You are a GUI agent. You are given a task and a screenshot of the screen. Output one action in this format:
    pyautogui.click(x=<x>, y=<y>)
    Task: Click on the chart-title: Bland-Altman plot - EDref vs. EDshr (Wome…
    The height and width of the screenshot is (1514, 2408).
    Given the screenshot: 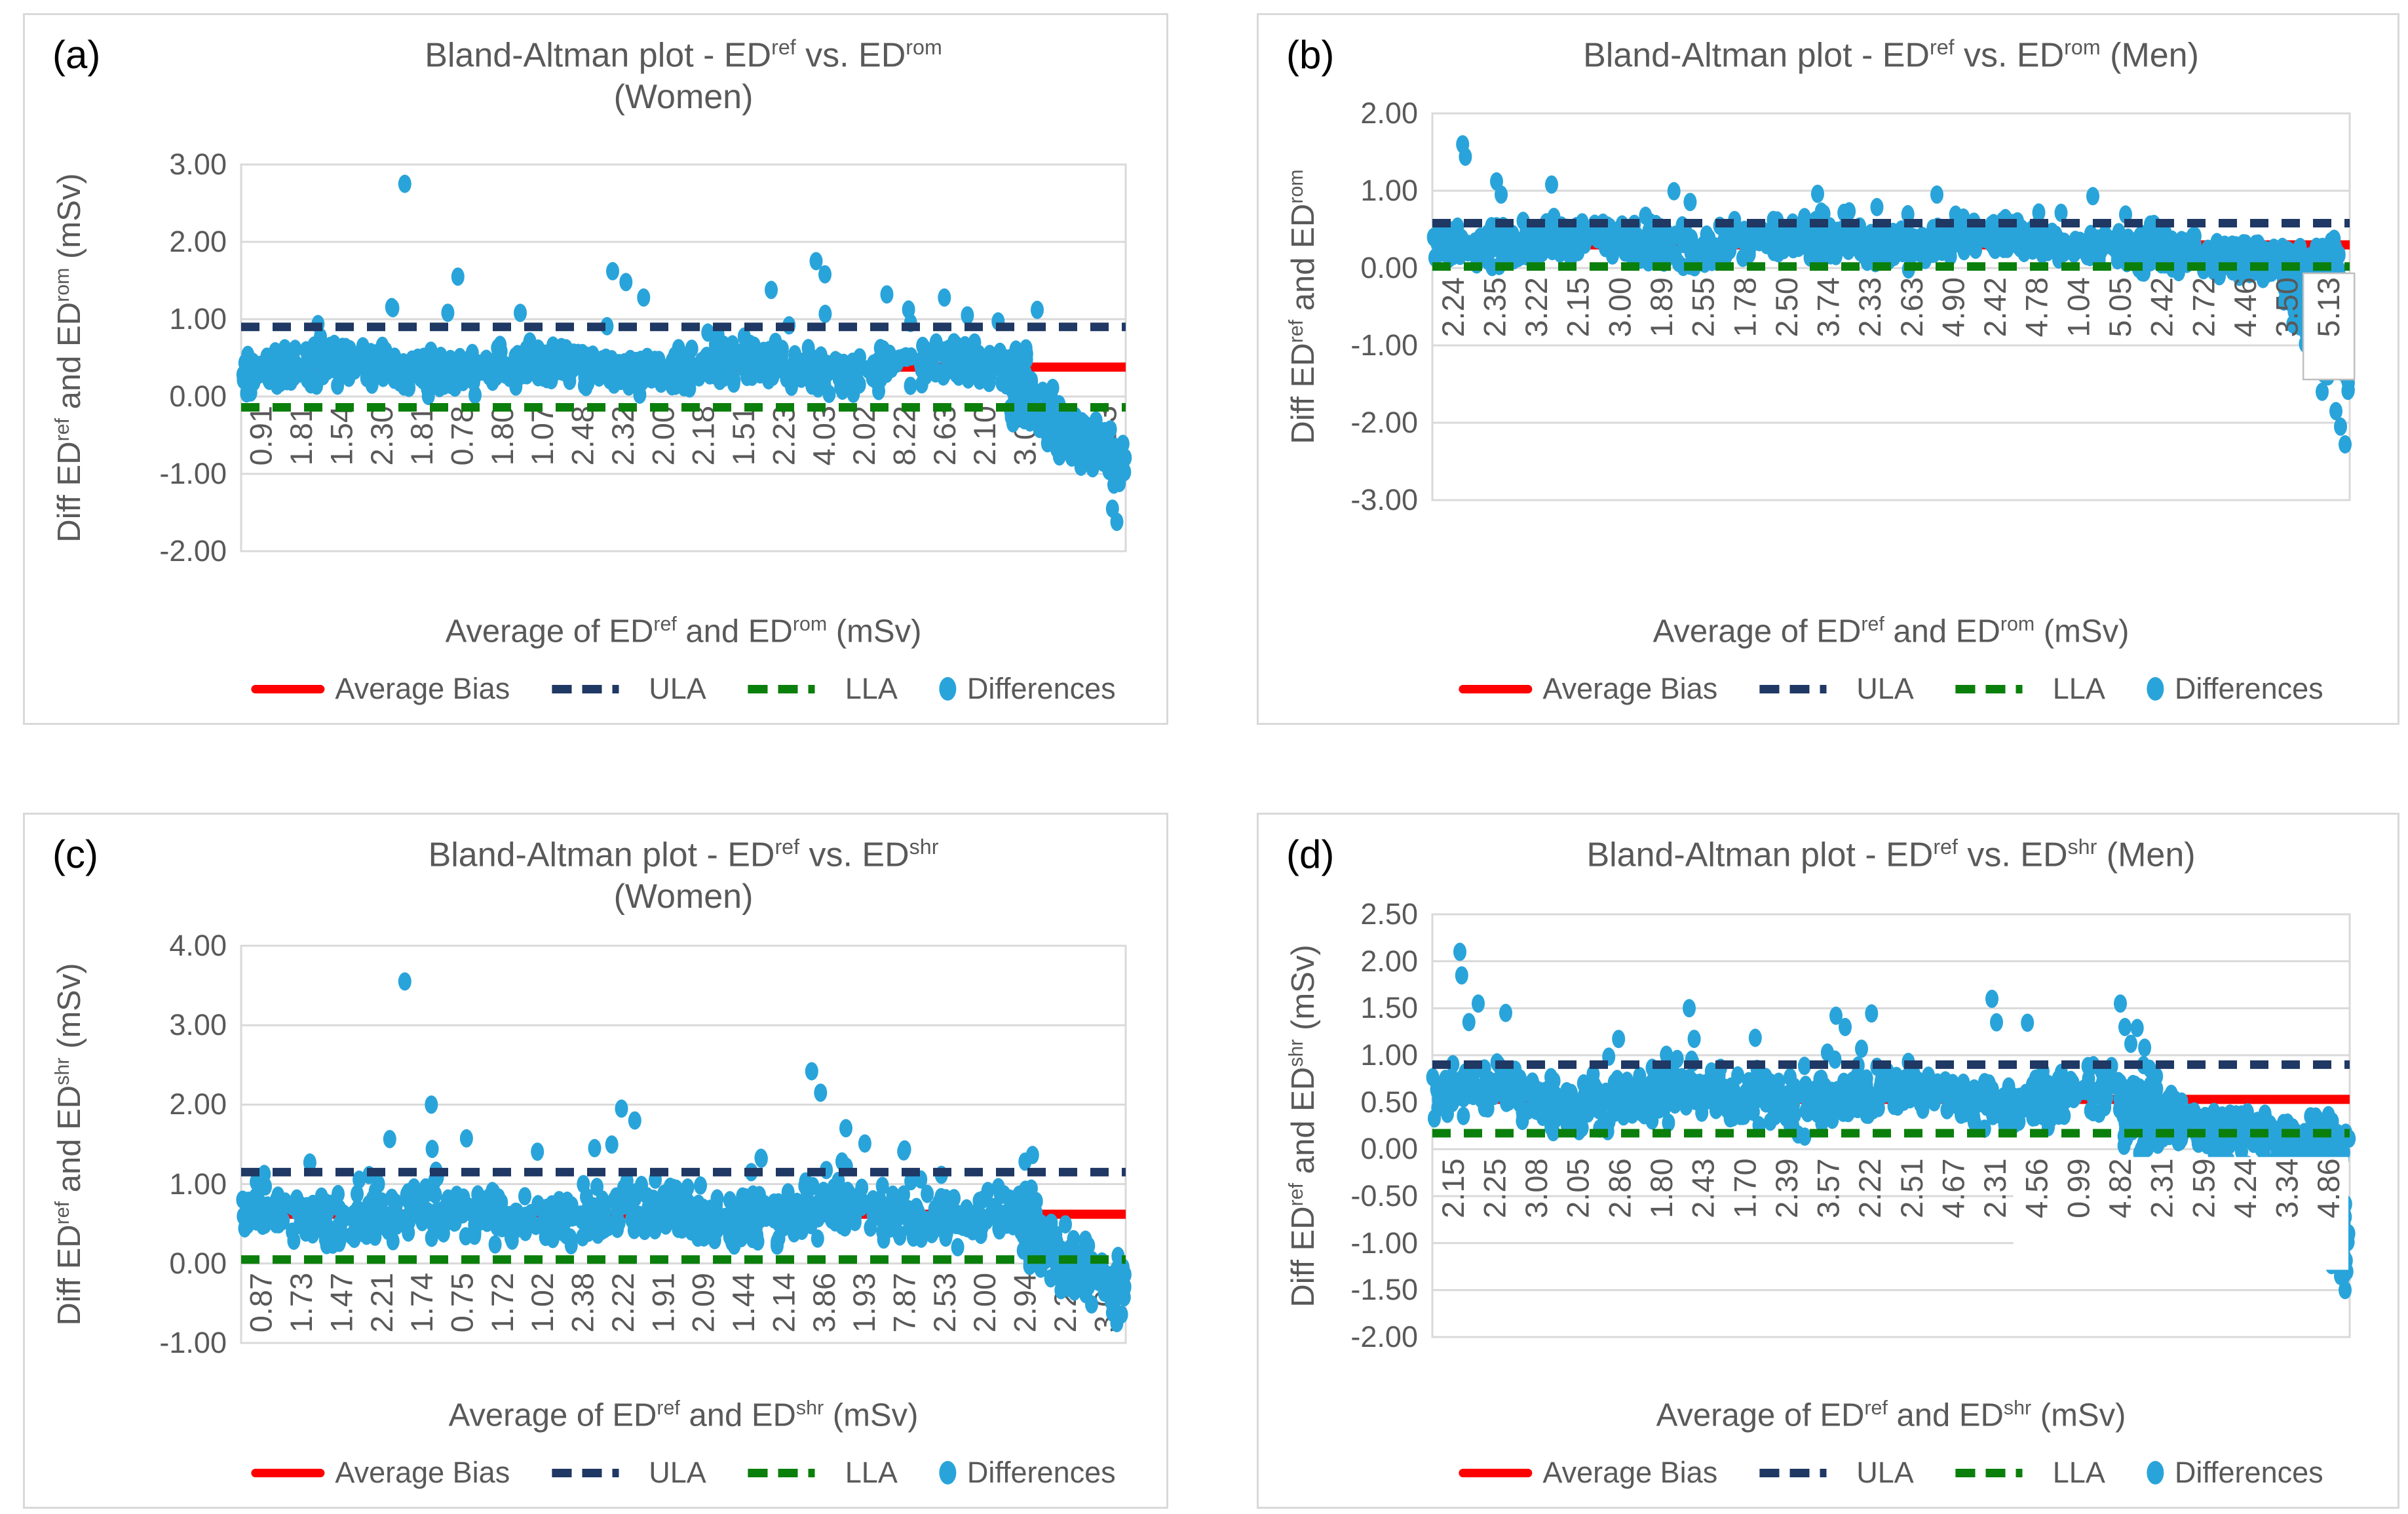 What is the action you would take?
    pyautogui.click(x=683, y=875)
    